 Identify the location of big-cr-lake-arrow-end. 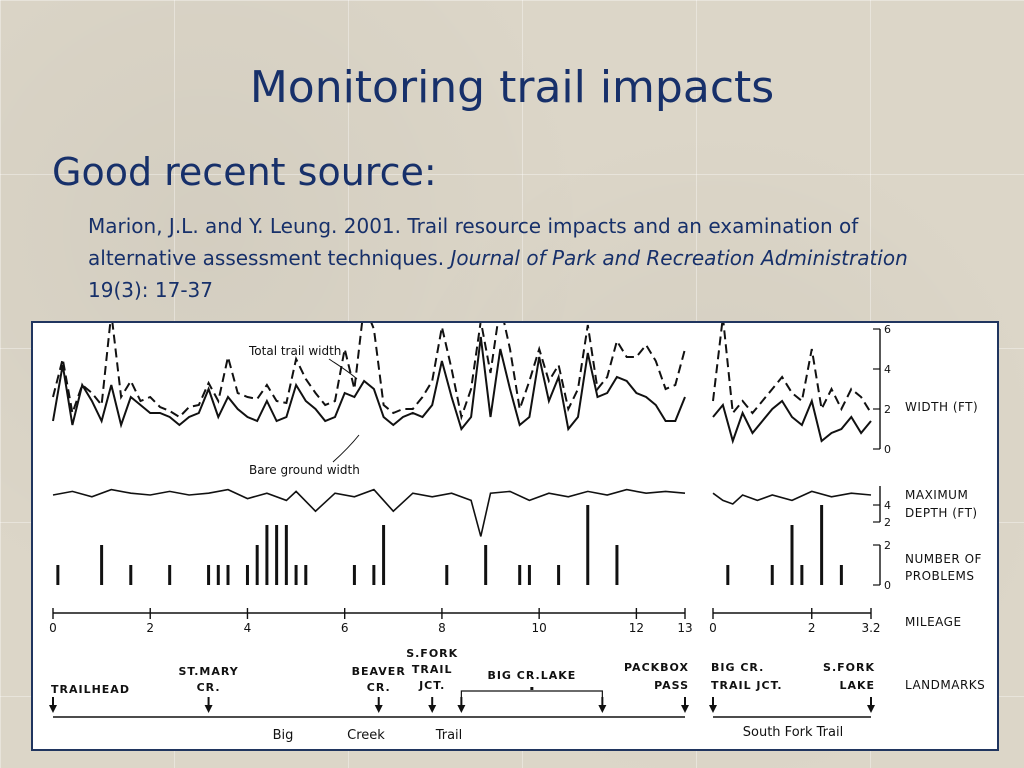
(602, 705).